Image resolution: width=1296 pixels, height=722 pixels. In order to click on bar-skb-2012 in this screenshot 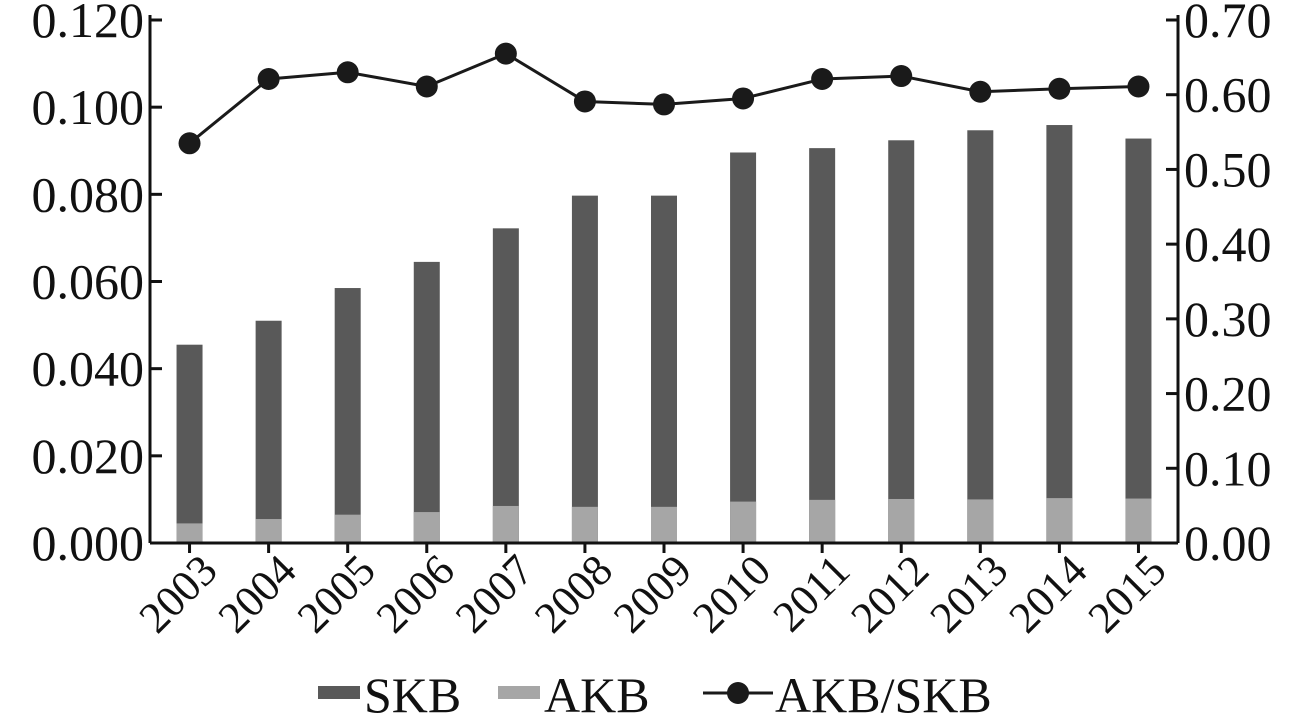, I will do `click(901, 342)`.